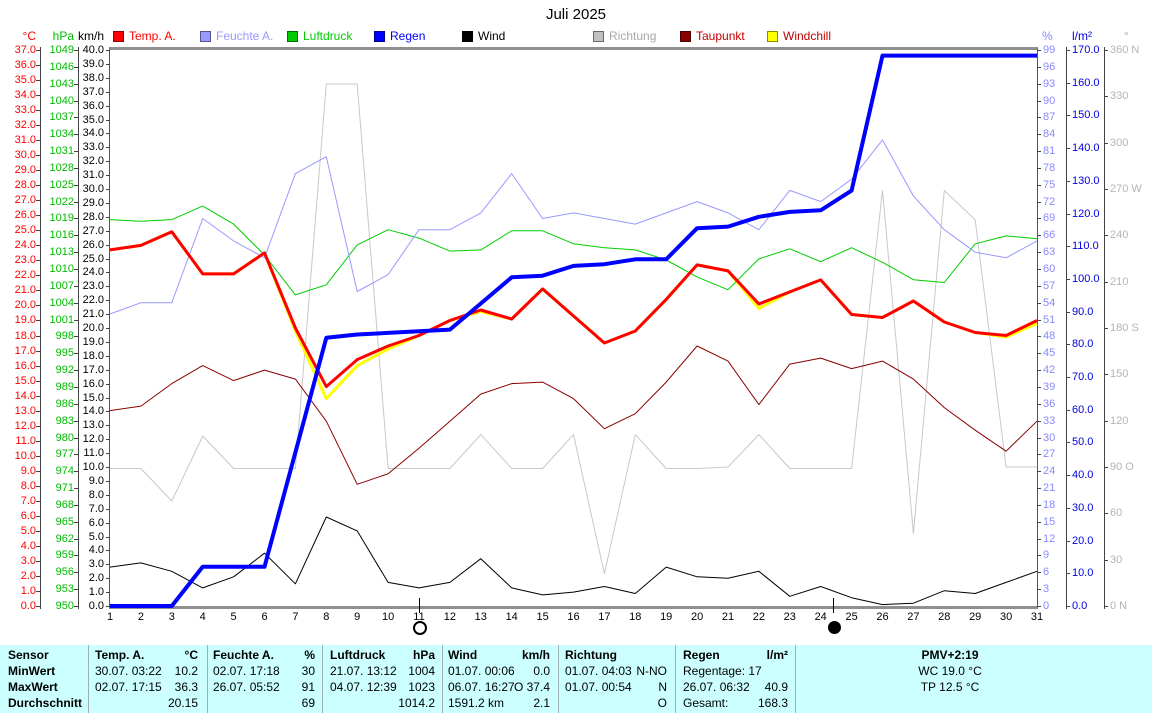 This screenshot has height=715, width=1152. What do you see at coordinates (697, 617) in the screenshot?
I see `x-axis-day-label: 20` at bounding box center [697, 617].